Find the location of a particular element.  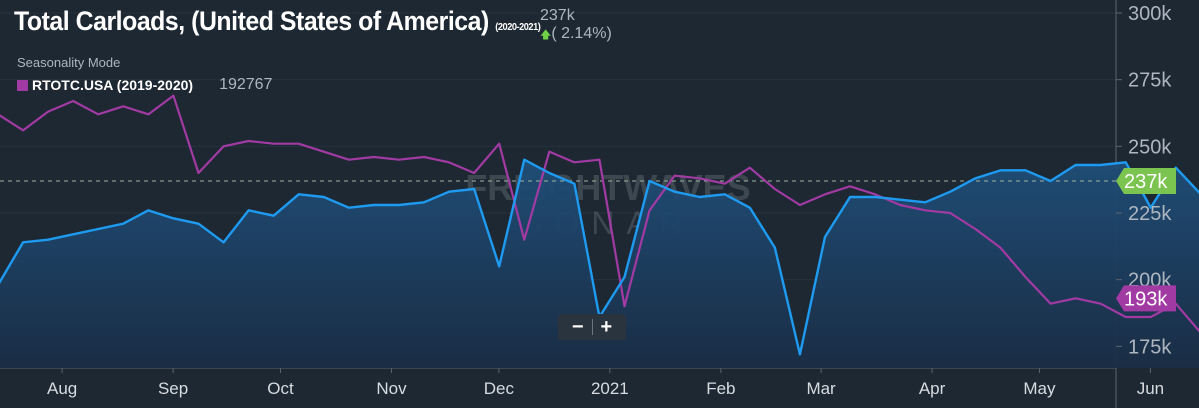

current-value-badge: 237k is located at coordinates (1146, 181).